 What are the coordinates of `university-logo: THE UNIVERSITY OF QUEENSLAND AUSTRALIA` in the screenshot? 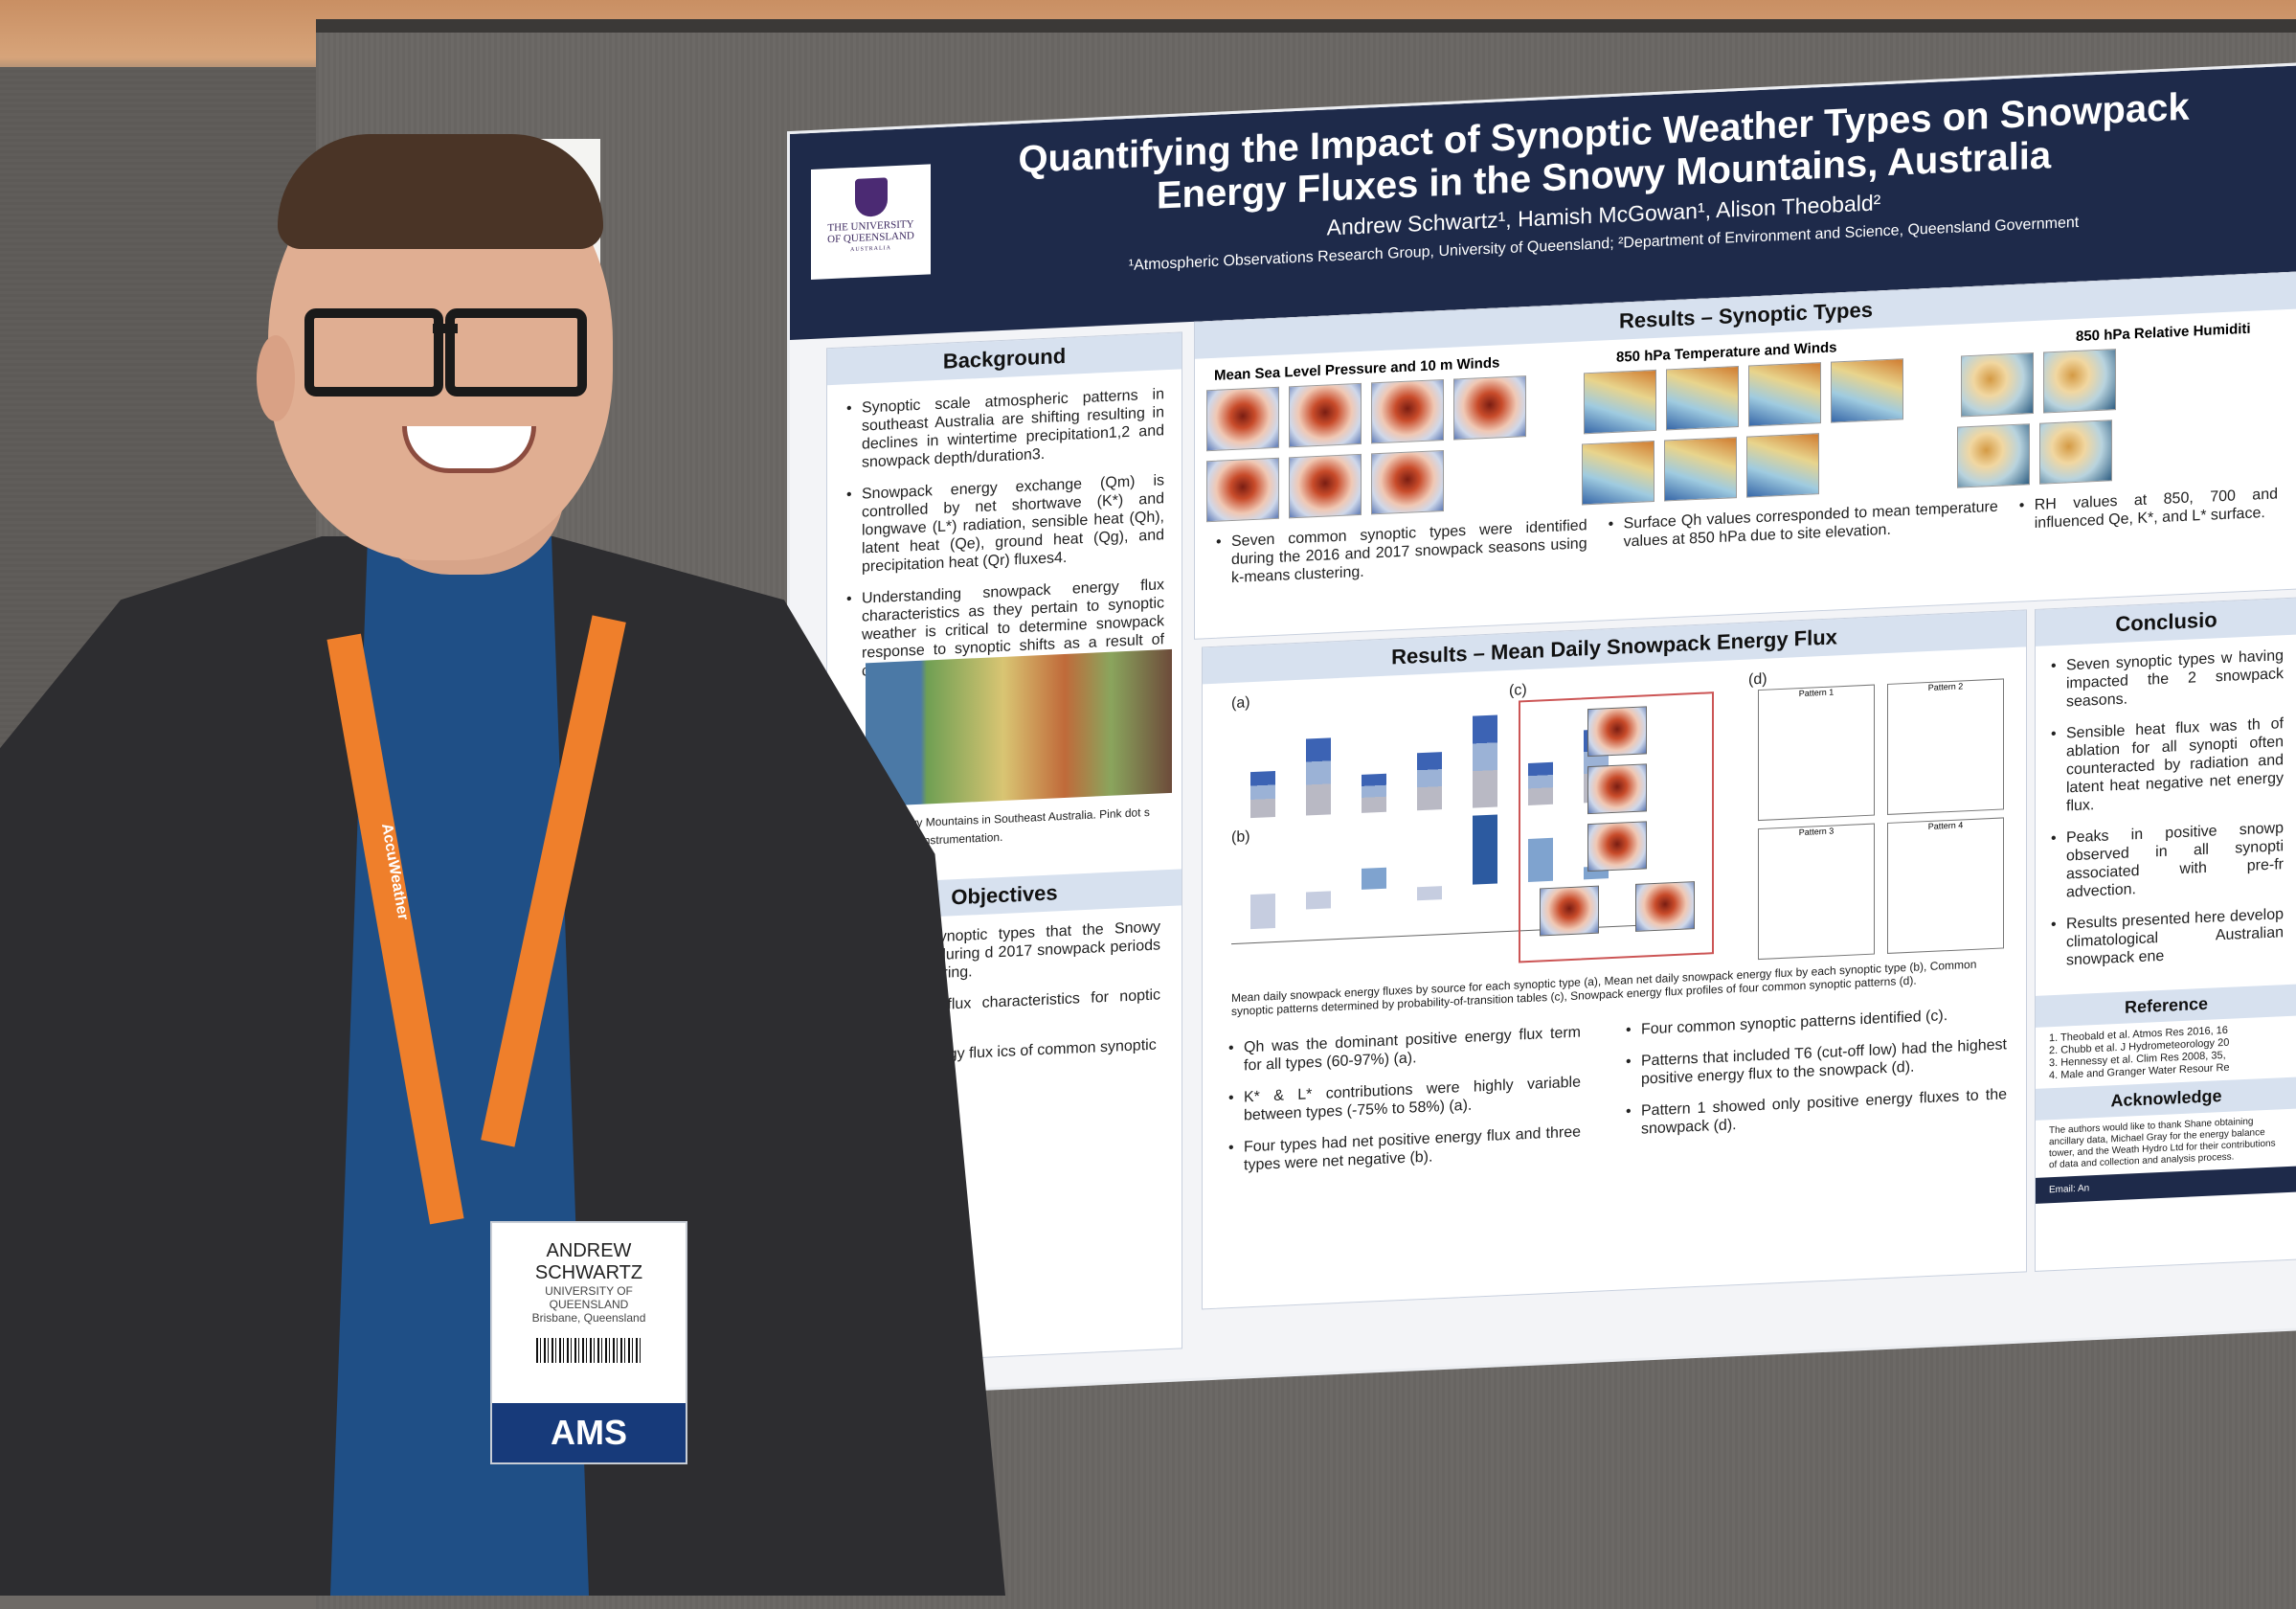 It's located at (871, 223).